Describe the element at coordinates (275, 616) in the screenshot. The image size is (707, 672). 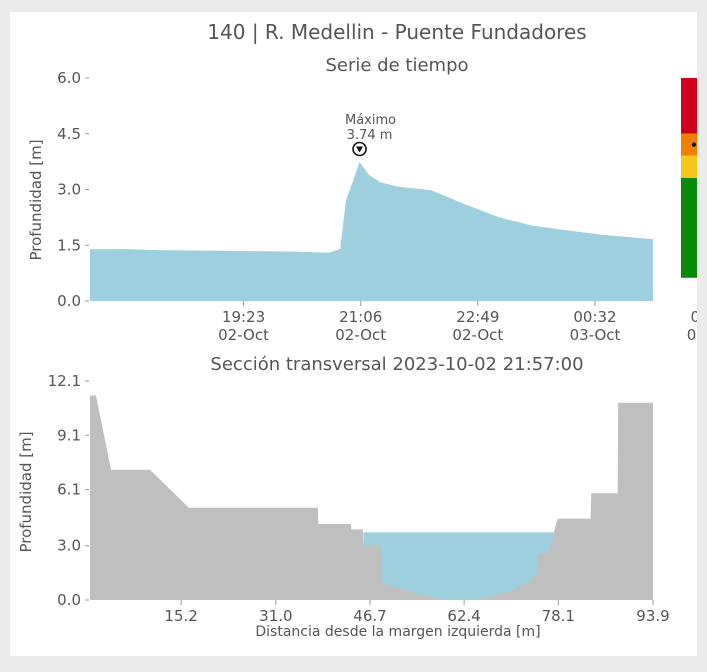
I see `x-tick-label: 31.0` at that location.